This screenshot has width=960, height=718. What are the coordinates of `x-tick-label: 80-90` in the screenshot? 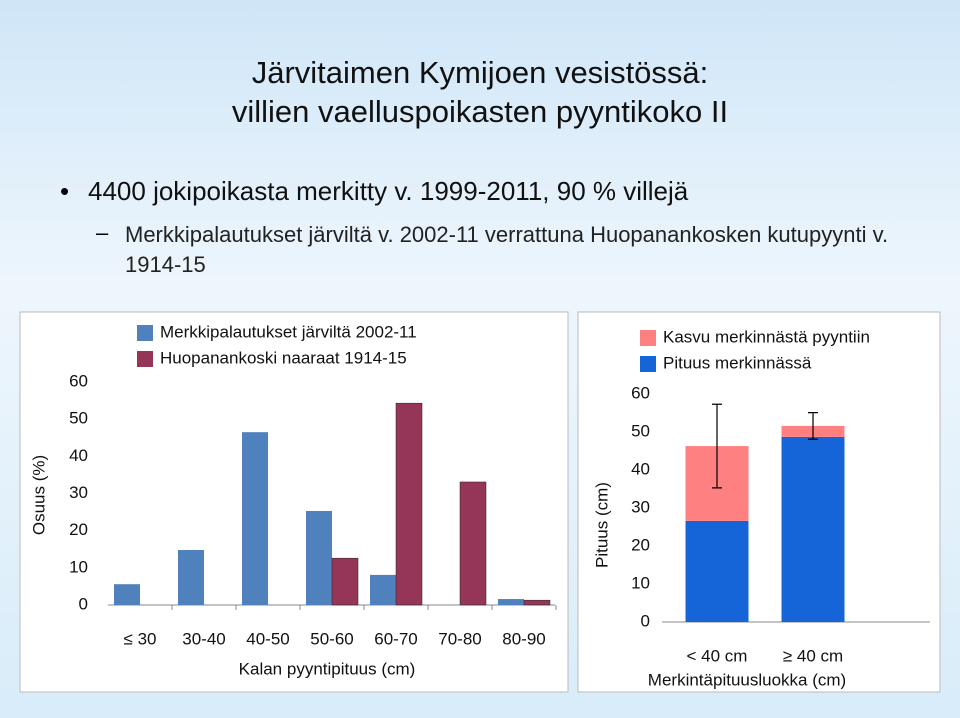 It's located at (523, 638).